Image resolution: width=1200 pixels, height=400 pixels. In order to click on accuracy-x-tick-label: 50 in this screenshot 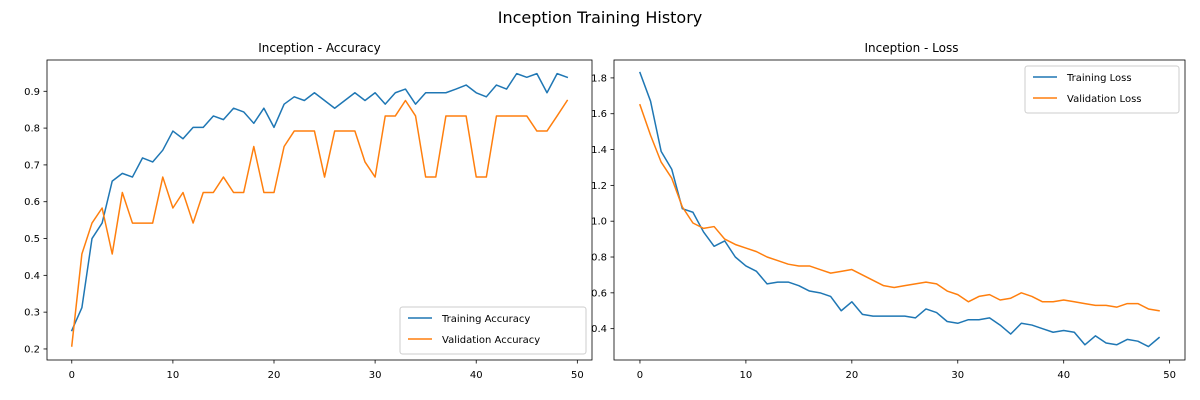, I will do `click(577, 375)`.